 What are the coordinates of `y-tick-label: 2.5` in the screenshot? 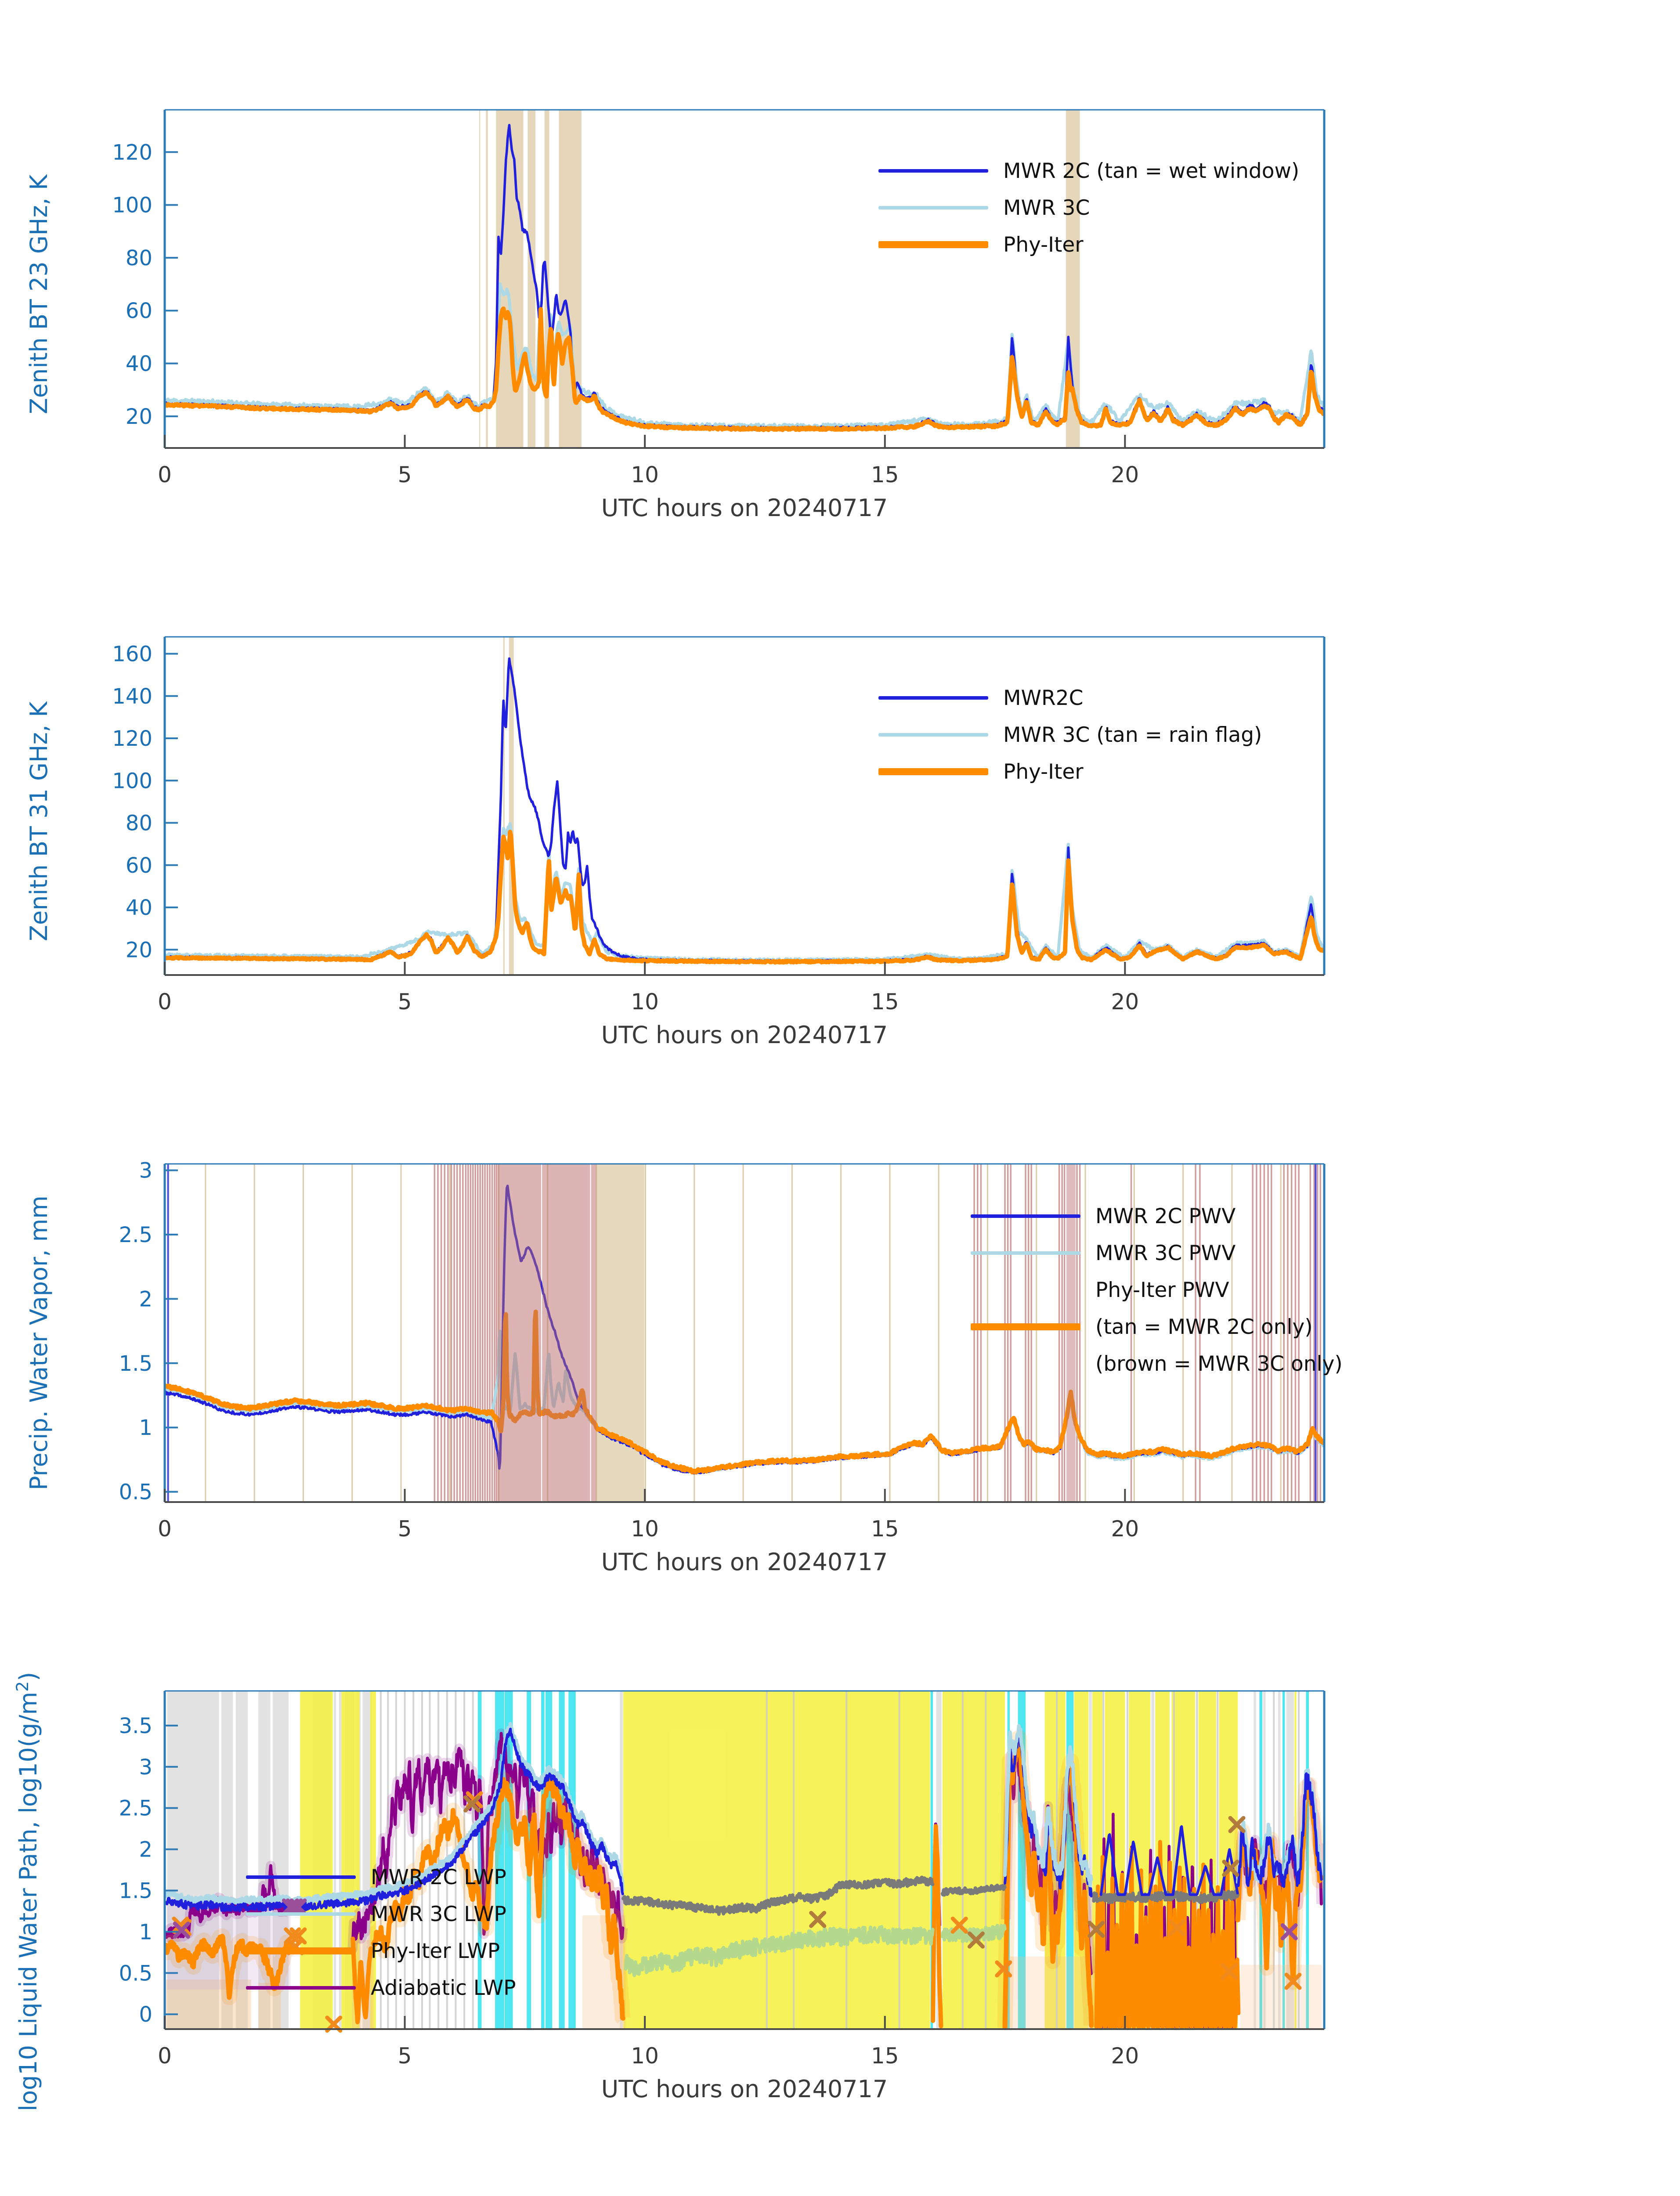 It's located at (135, 1235).